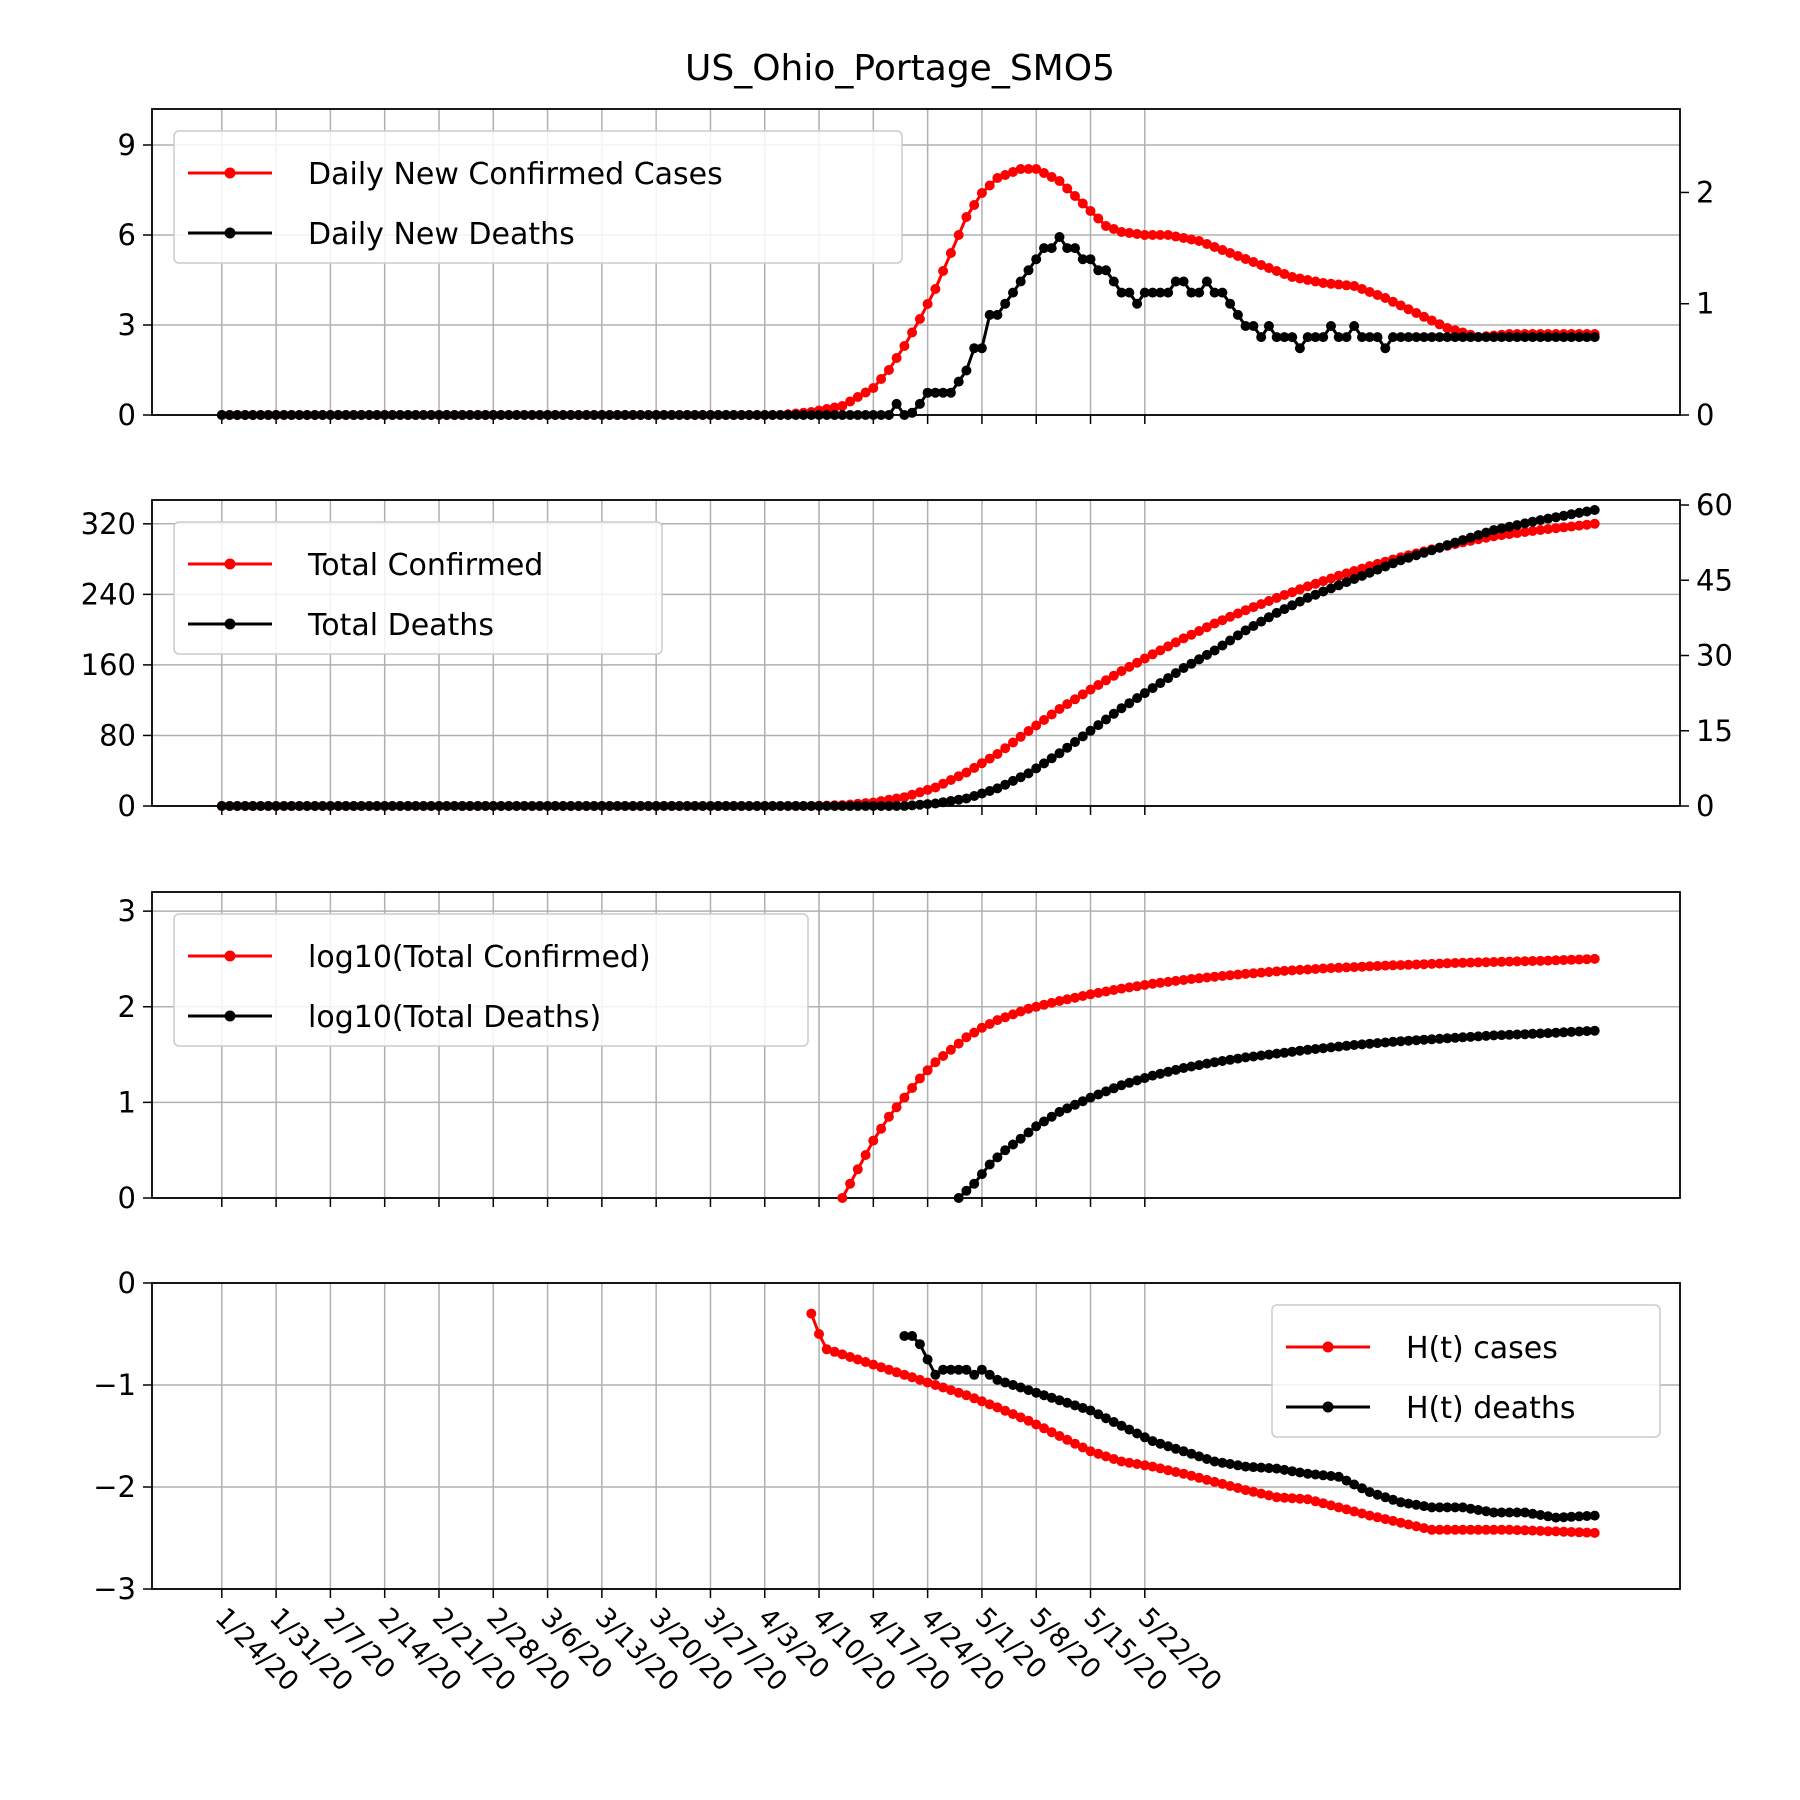 The image size is (1800, 1800). What do you see at coordinates (900, 68) in the screenshot?
I see `figure-title: US_Ohio_Portage_SMO5` at bounding box center [900, 68].